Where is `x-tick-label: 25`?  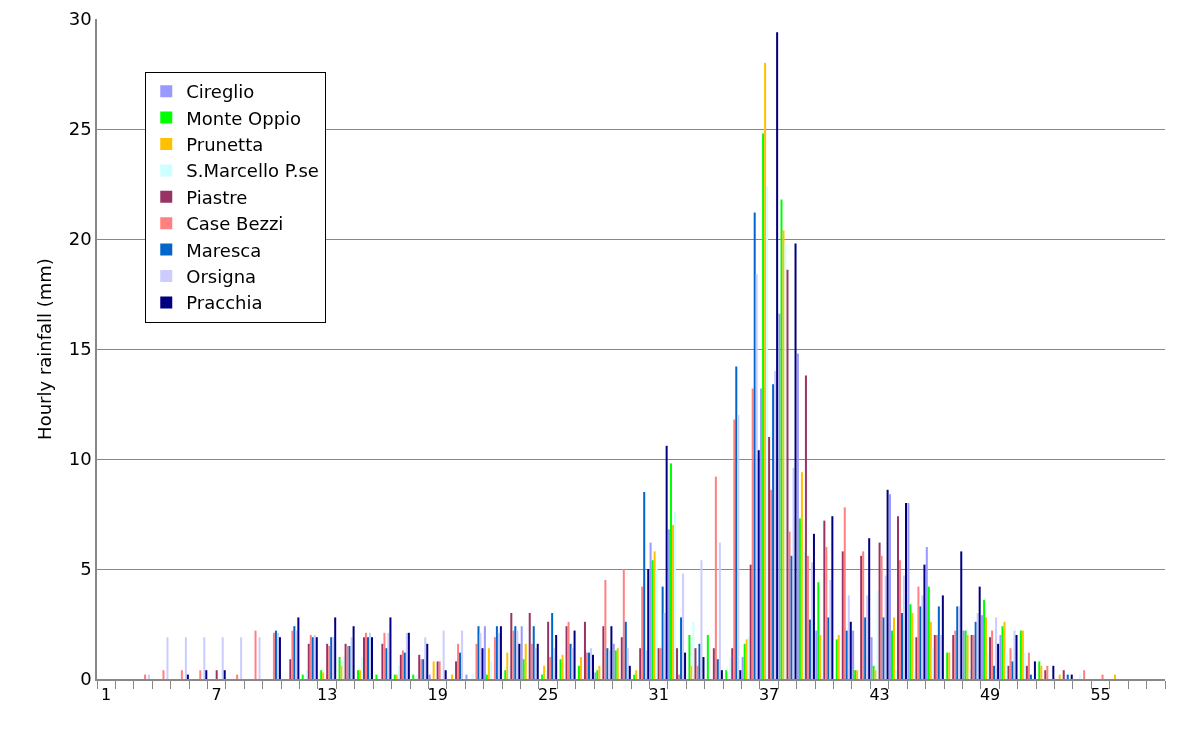 x-tick-label: 25 is located at coordinates (548, 694).